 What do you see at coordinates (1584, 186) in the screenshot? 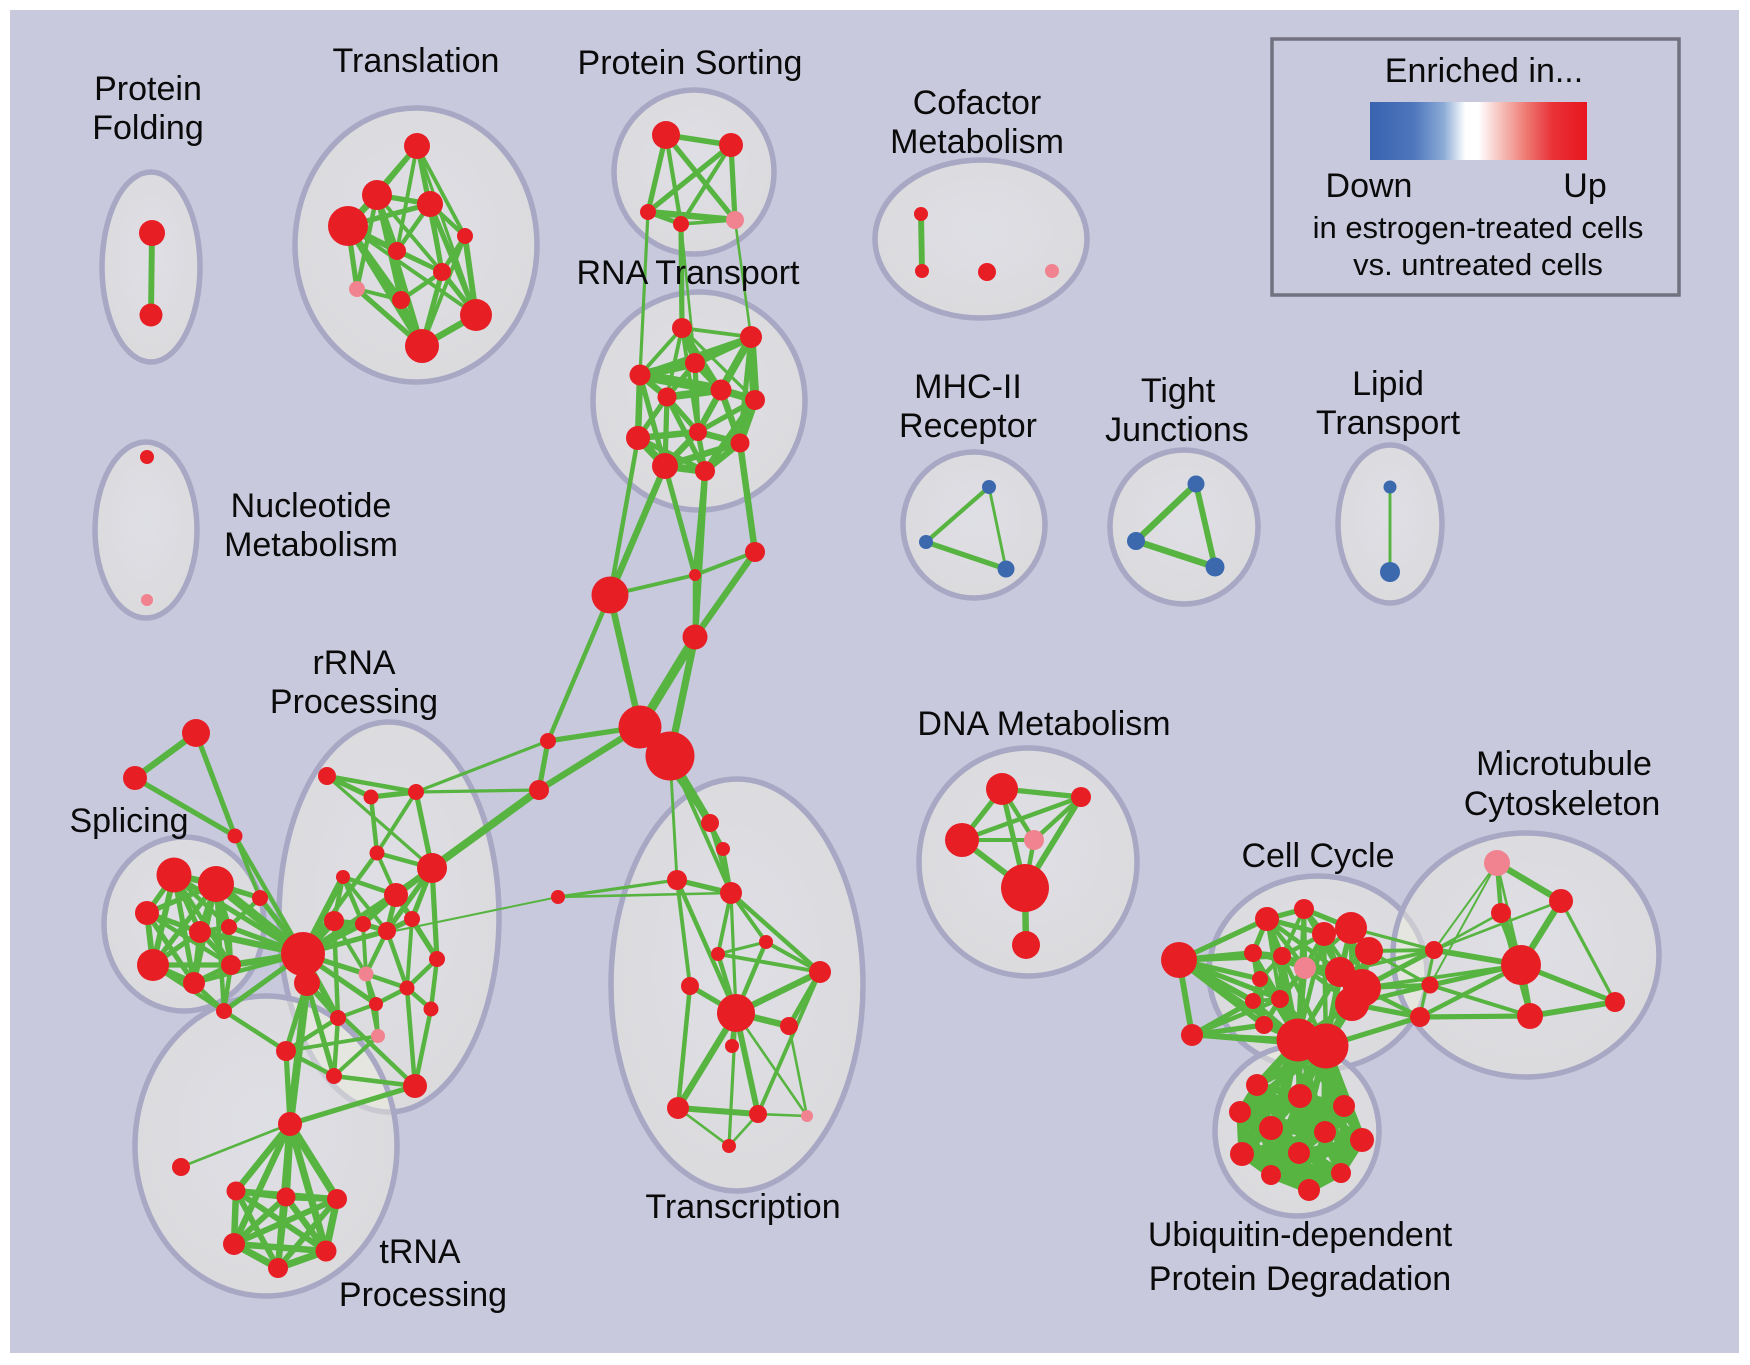
I see `svg-text: Up` at bounding box center [1584, 186].